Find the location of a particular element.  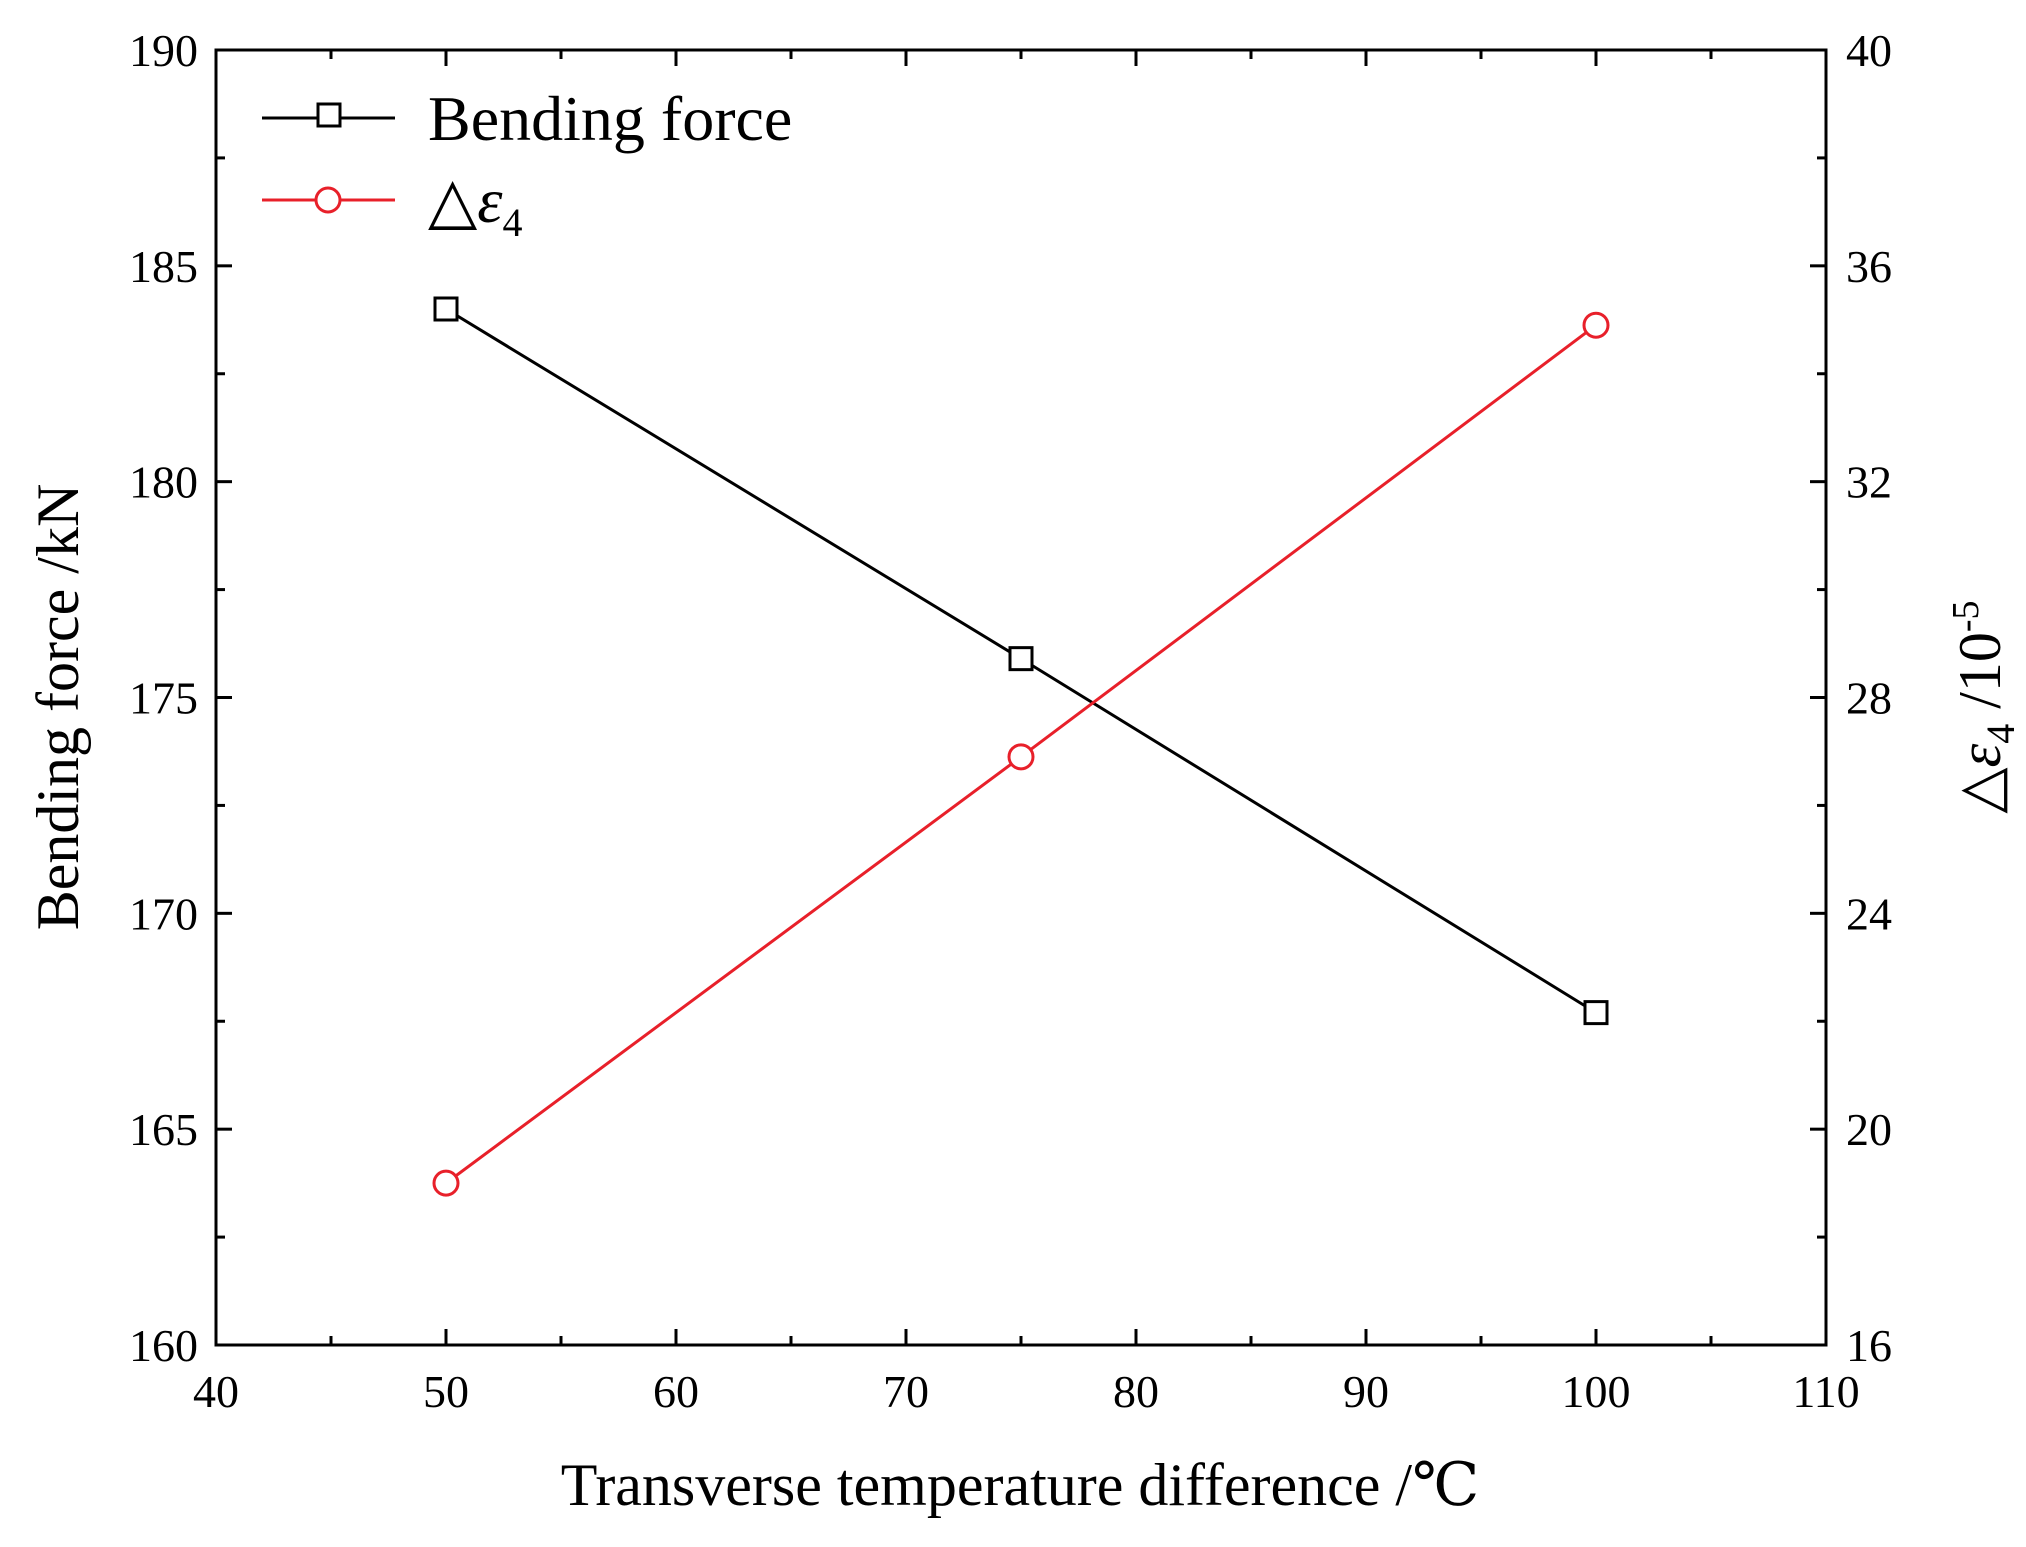

x-tick-label: 90 is located at coordinates (1366, 1391).